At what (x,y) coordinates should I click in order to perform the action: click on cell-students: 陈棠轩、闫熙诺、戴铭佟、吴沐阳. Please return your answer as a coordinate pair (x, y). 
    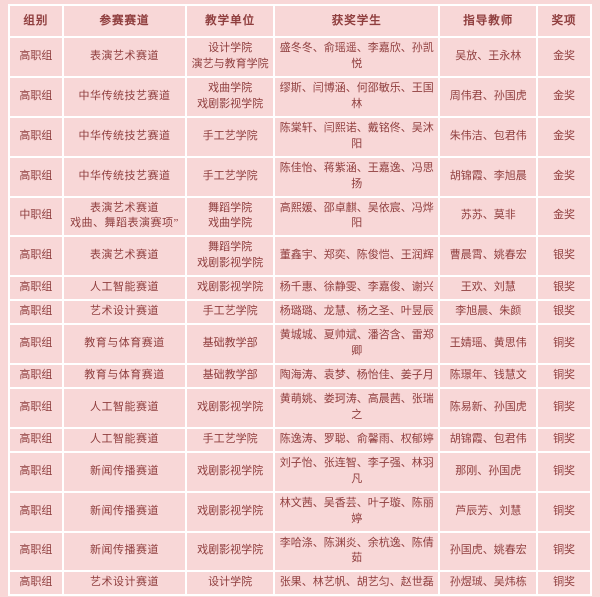
    Looking at the image, I should click on (357, 136).